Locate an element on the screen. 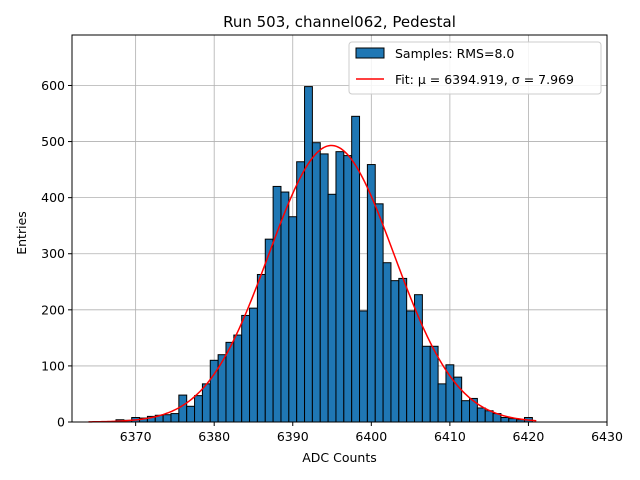 The height and width of the screenshot is (480, 640). chart-title: Run 503, channel062, Pedestal is located at coordinates (339, 22).